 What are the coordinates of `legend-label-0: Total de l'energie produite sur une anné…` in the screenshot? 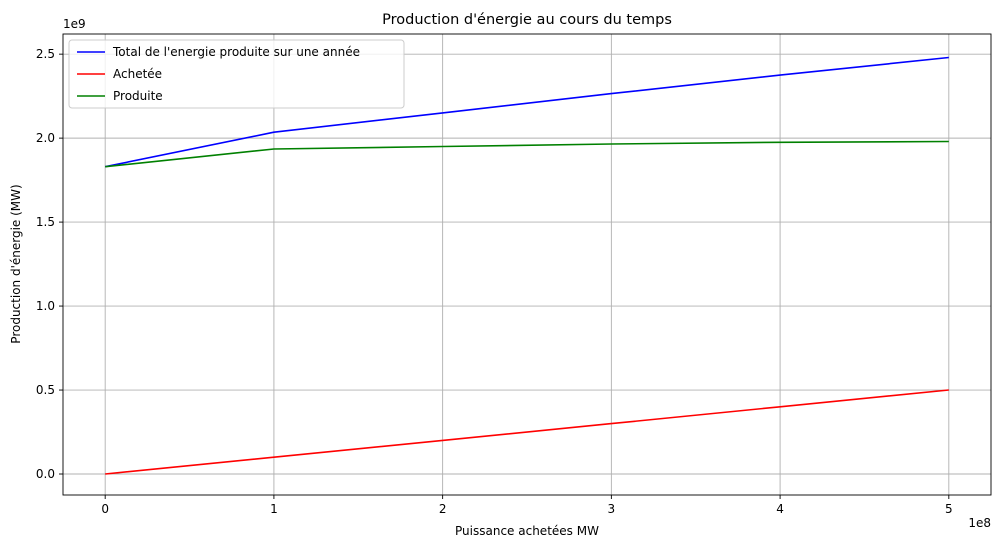 It's located at (236, 52).